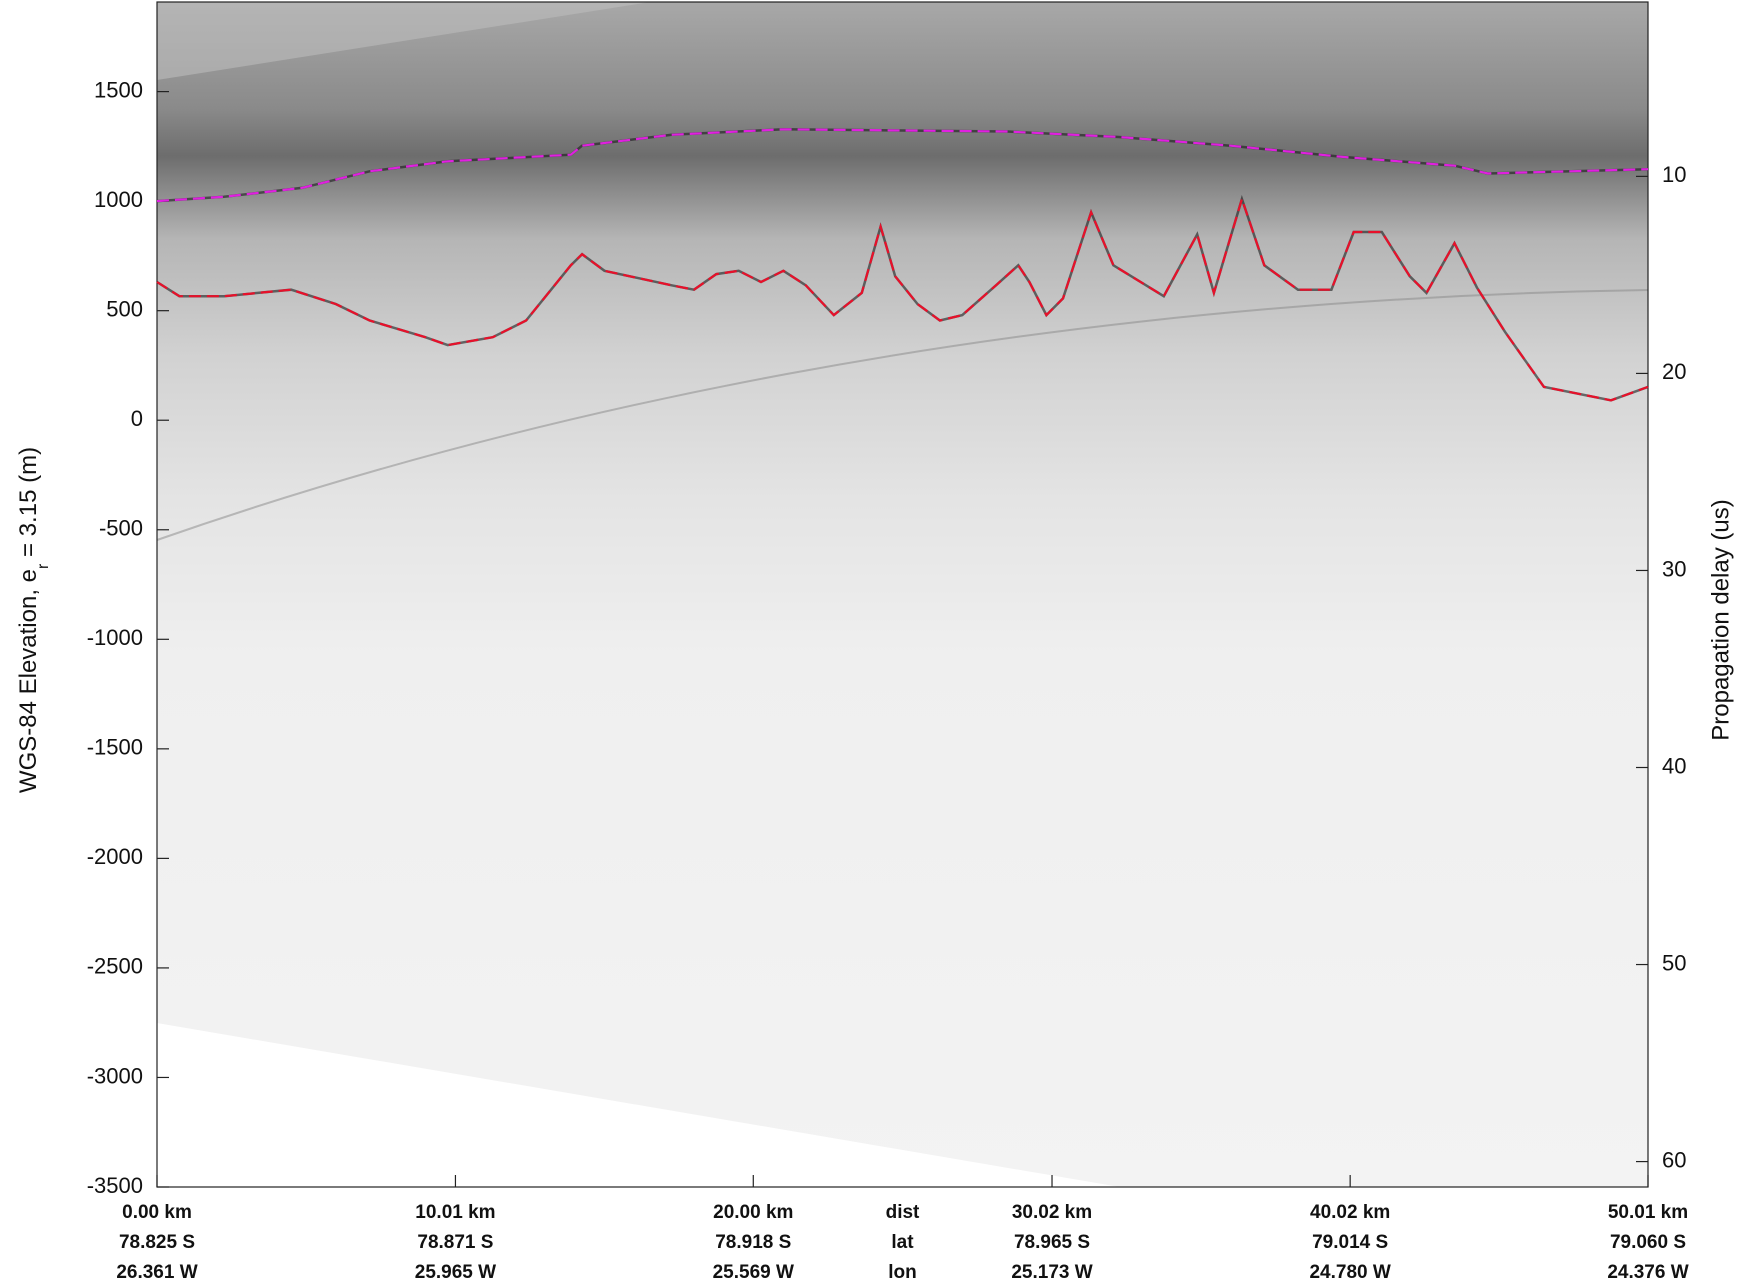  What do you see at coordinates (28, 505) in the screenshot?
I see `y-axis-label-rest: = 3.15 (m)` at bounding box center [28, 505].